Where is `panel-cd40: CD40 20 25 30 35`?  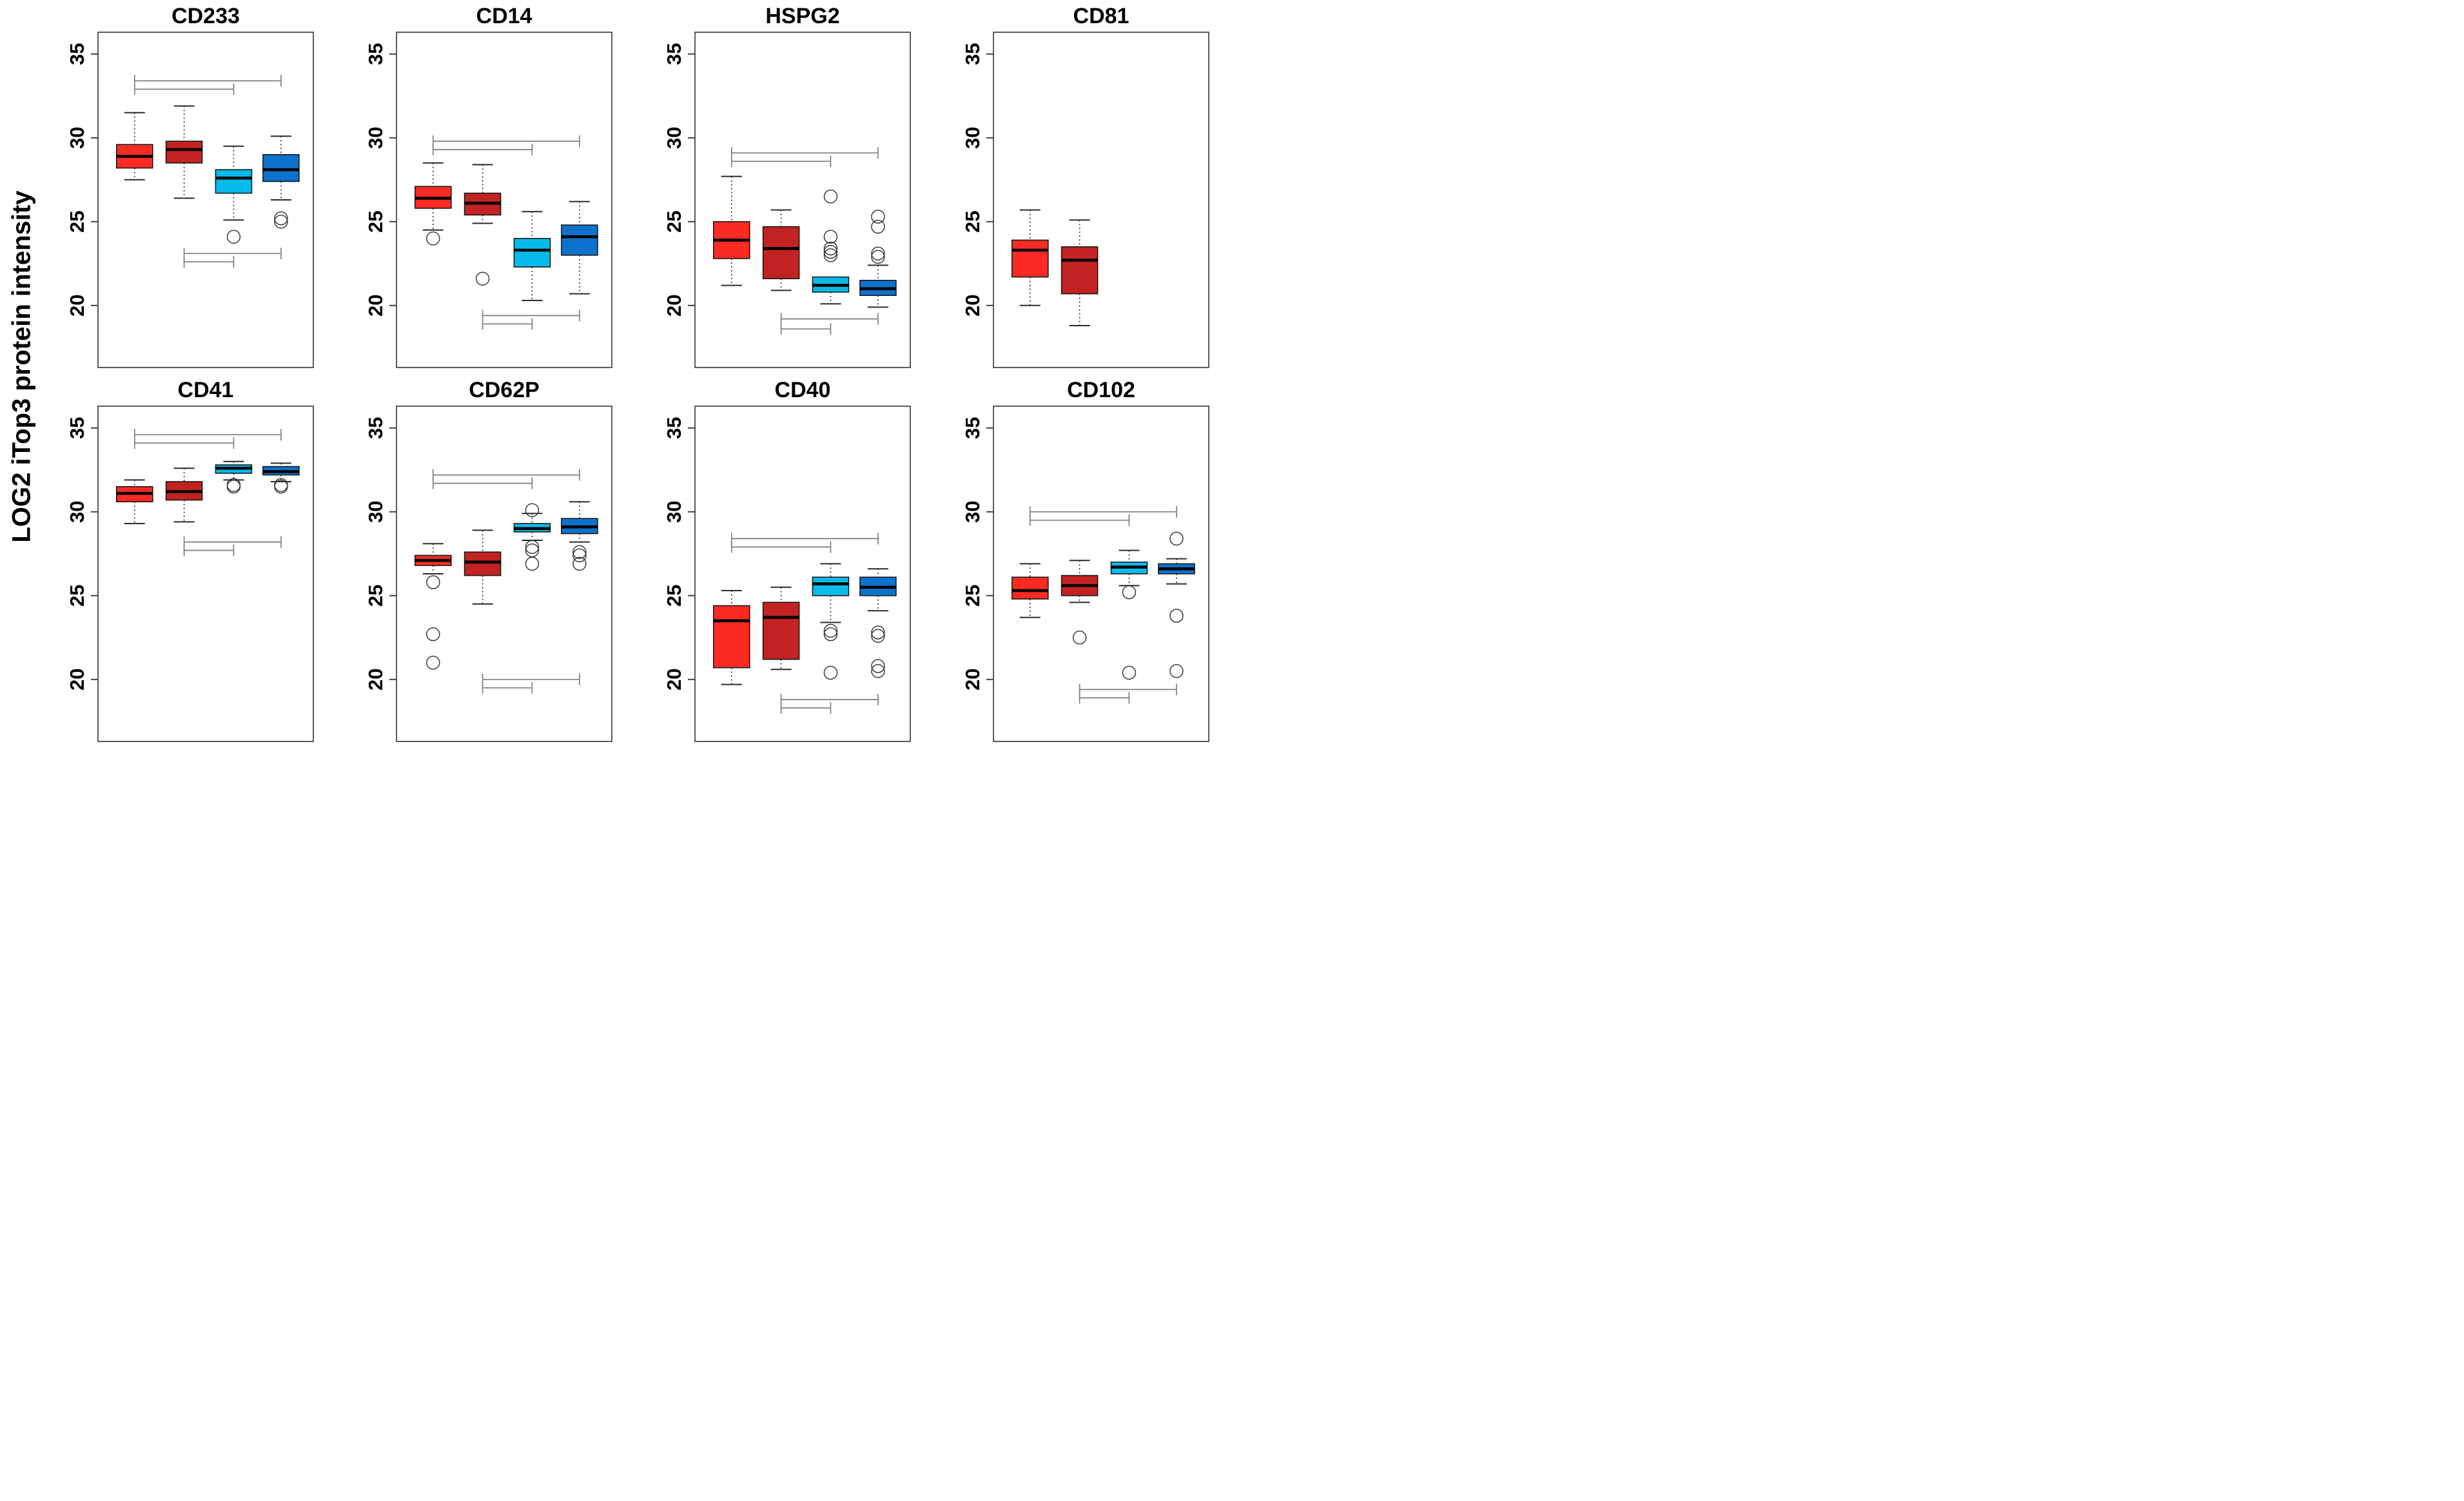 panel-cd40: CD40 20 25 30 35 is located at coordinates (782, 563).